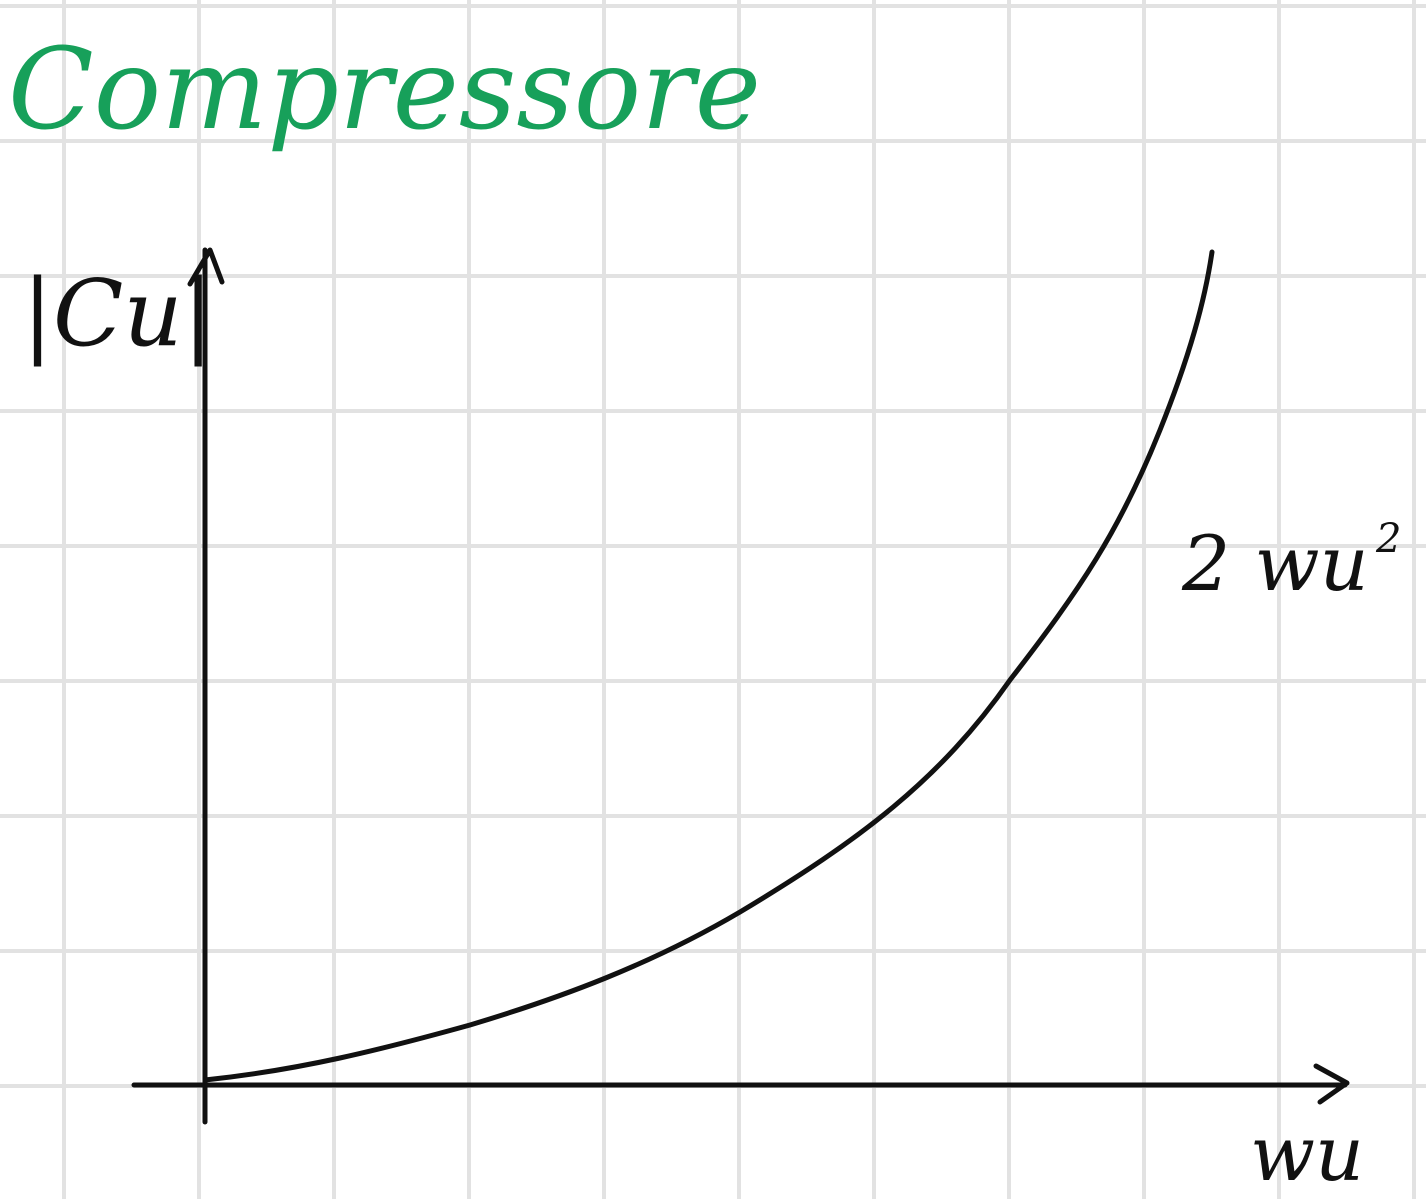 This screenshot has width=1426, height=1199. I want to click on x-axis-label: wu, so click(1307, 1153).